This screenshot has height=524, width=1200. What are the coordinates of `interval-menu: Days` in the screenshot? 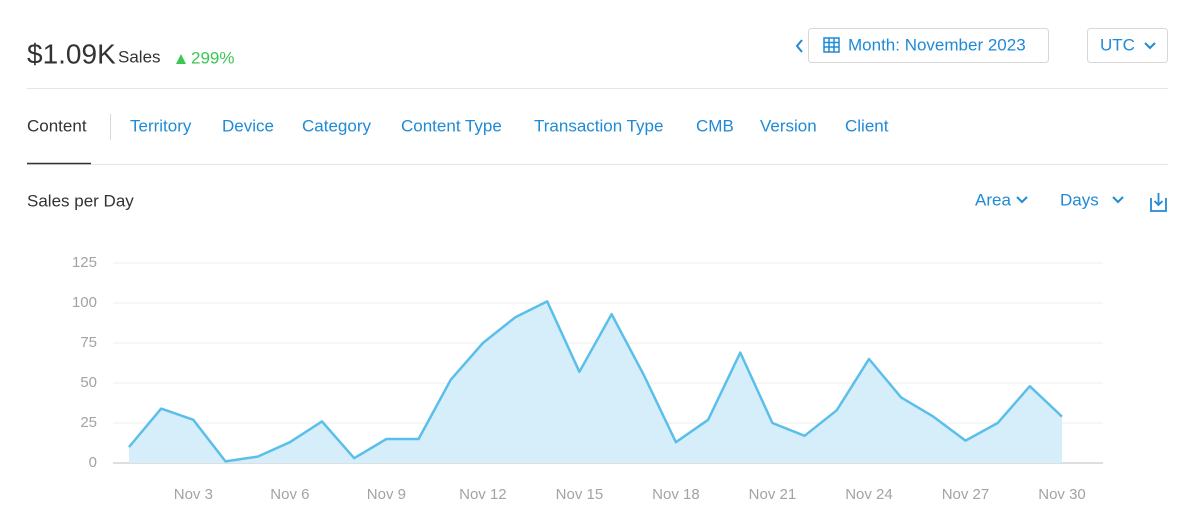 It's located at (1079, 199).